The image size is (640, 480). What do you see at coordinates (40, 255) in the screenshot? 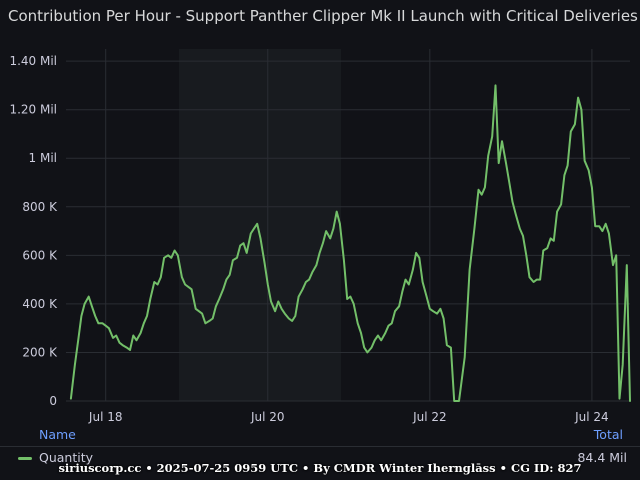
I see `y-tick-label-3: 600 K` at bounding box center [40, 255].